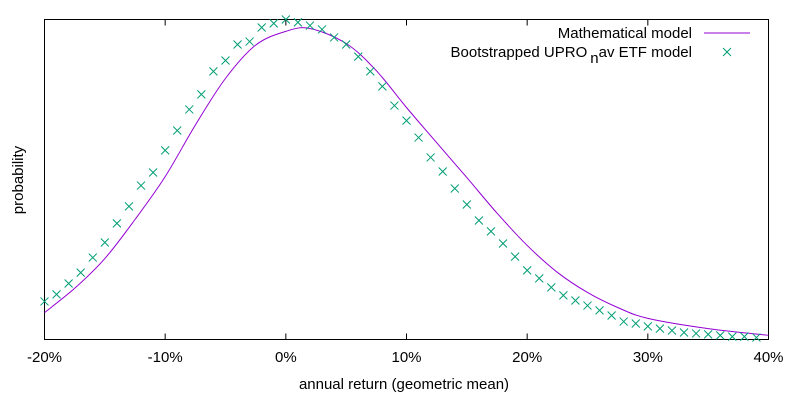 The image size is (800, 405). Describe the element at coordinates (286, 357) in the screenshot. I see `x-tick-label: 0%` at that location.